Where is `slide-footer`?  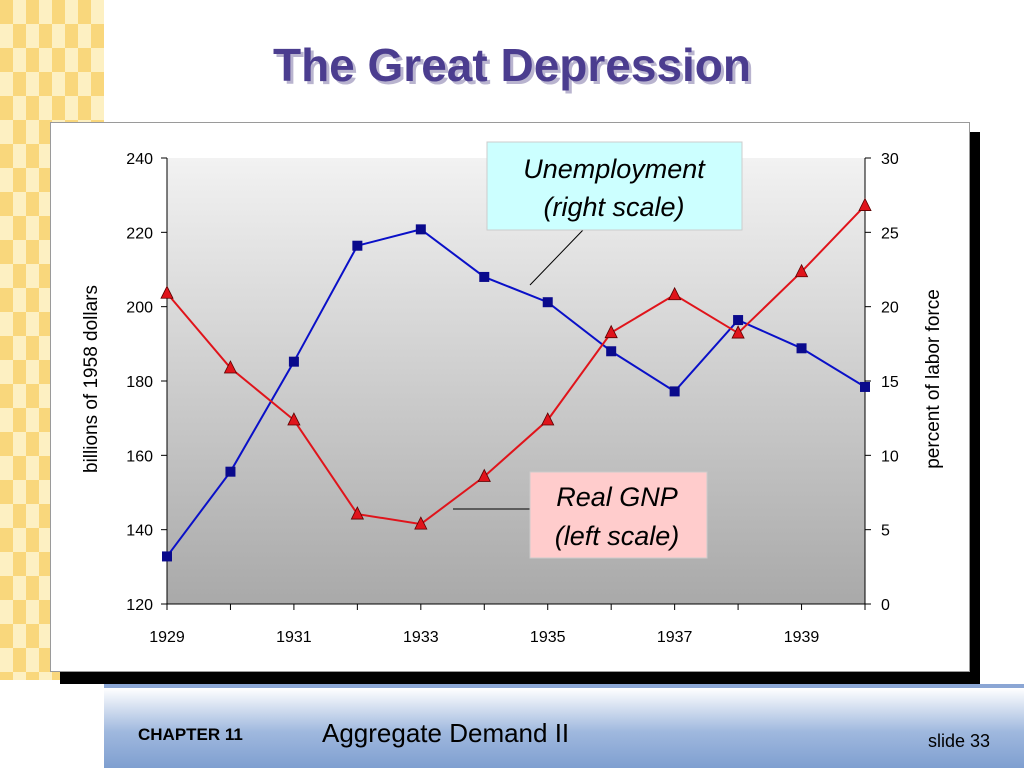
slide-footer is located at coordinates (564, 728).